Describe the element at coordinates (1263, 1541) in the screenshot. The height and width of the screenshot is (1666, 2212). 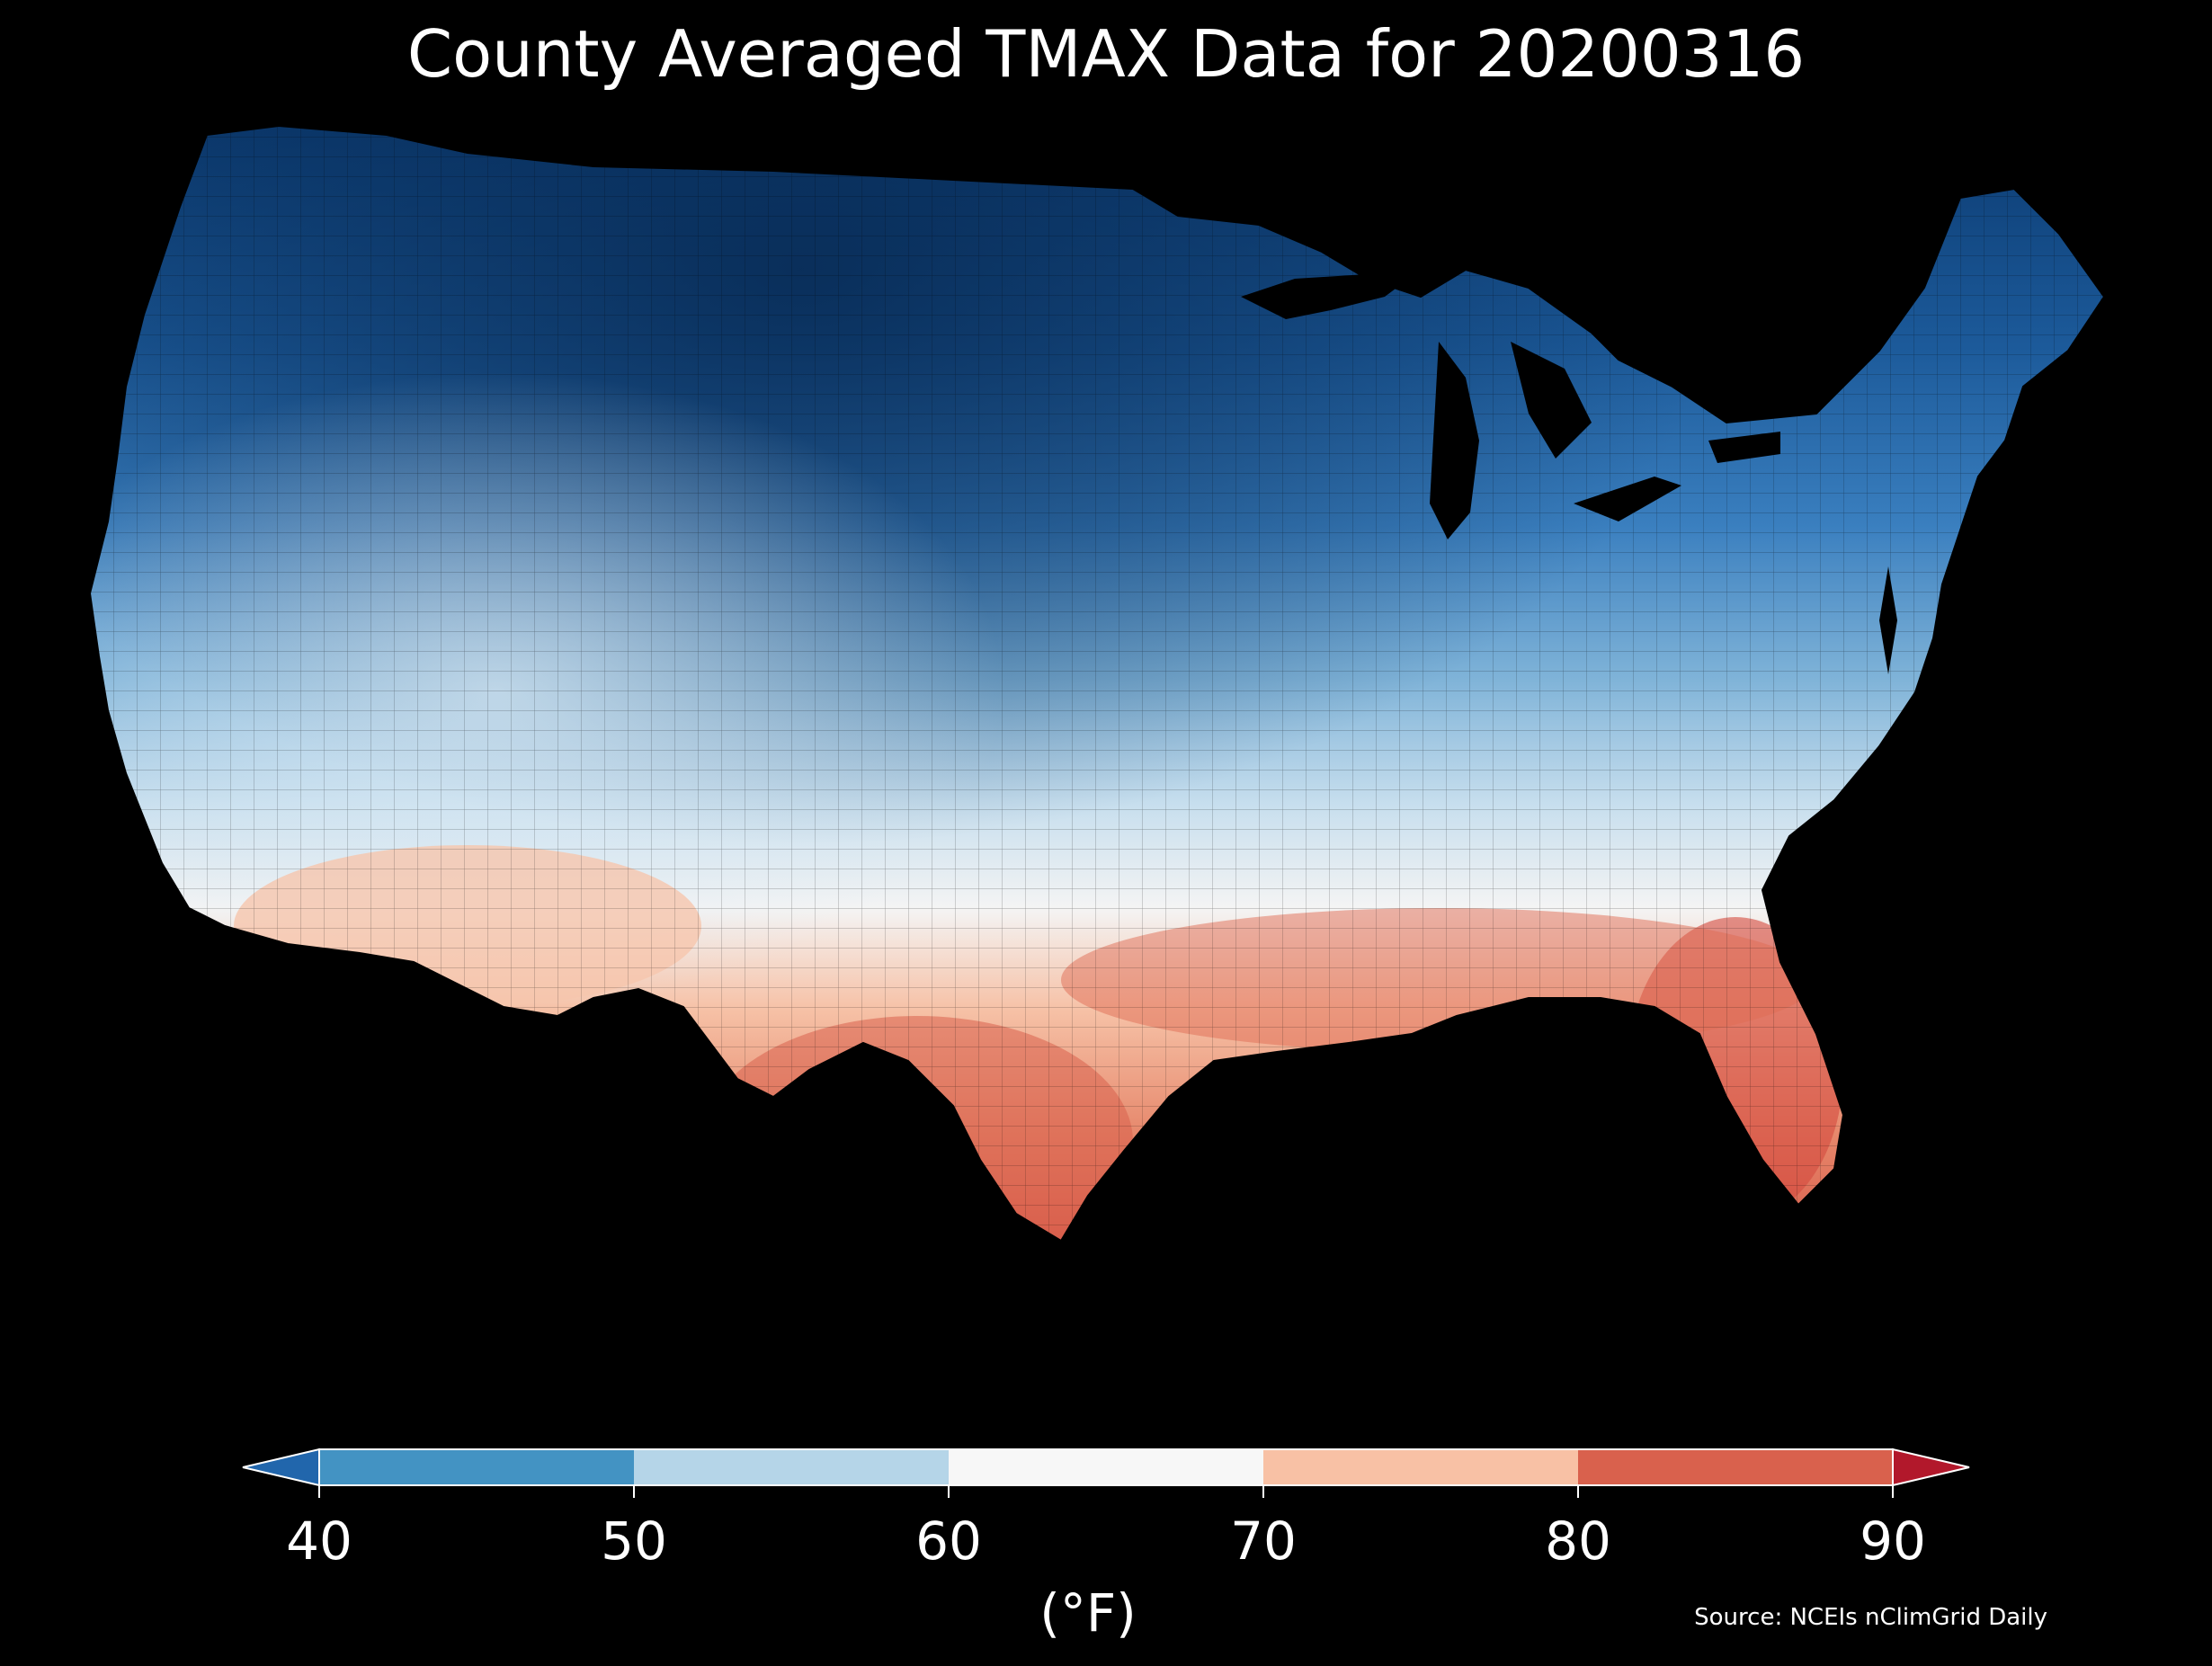
I see `tick-label: 70` at that location.